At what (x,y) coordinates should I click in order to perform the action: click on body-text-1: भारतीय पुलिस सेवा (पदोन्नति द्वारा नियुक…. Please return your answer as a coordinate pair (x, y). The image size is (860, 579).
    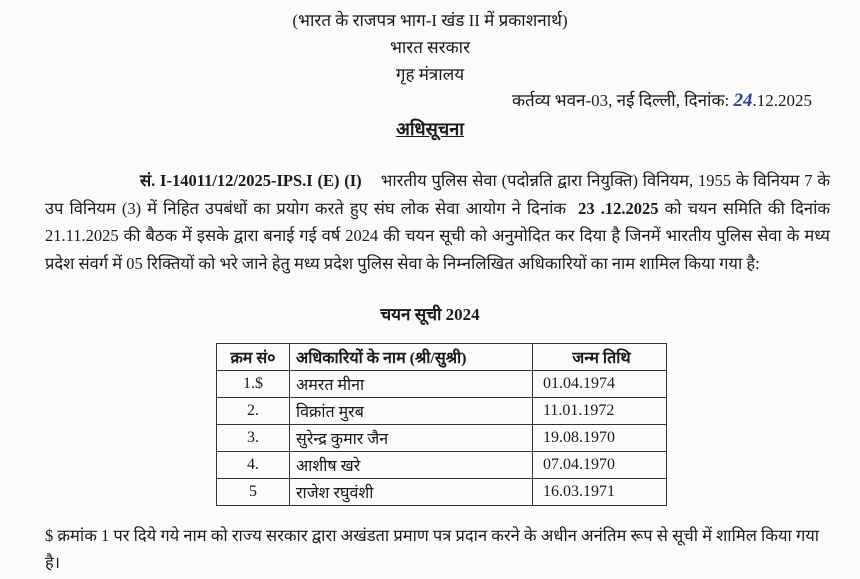
    Looking at the image, I should click on (437, 194).